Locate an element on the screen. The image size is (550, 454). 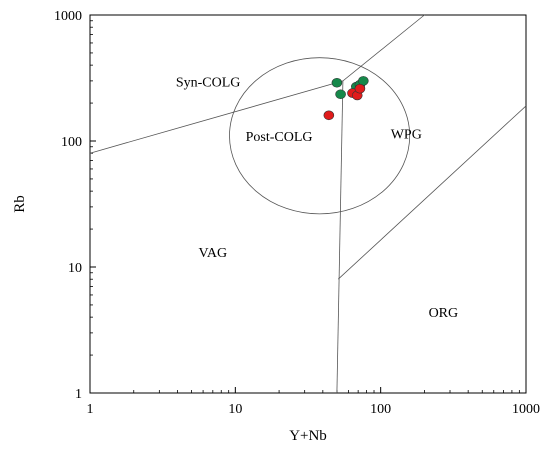
data-points is located at coordinates (346, 98).